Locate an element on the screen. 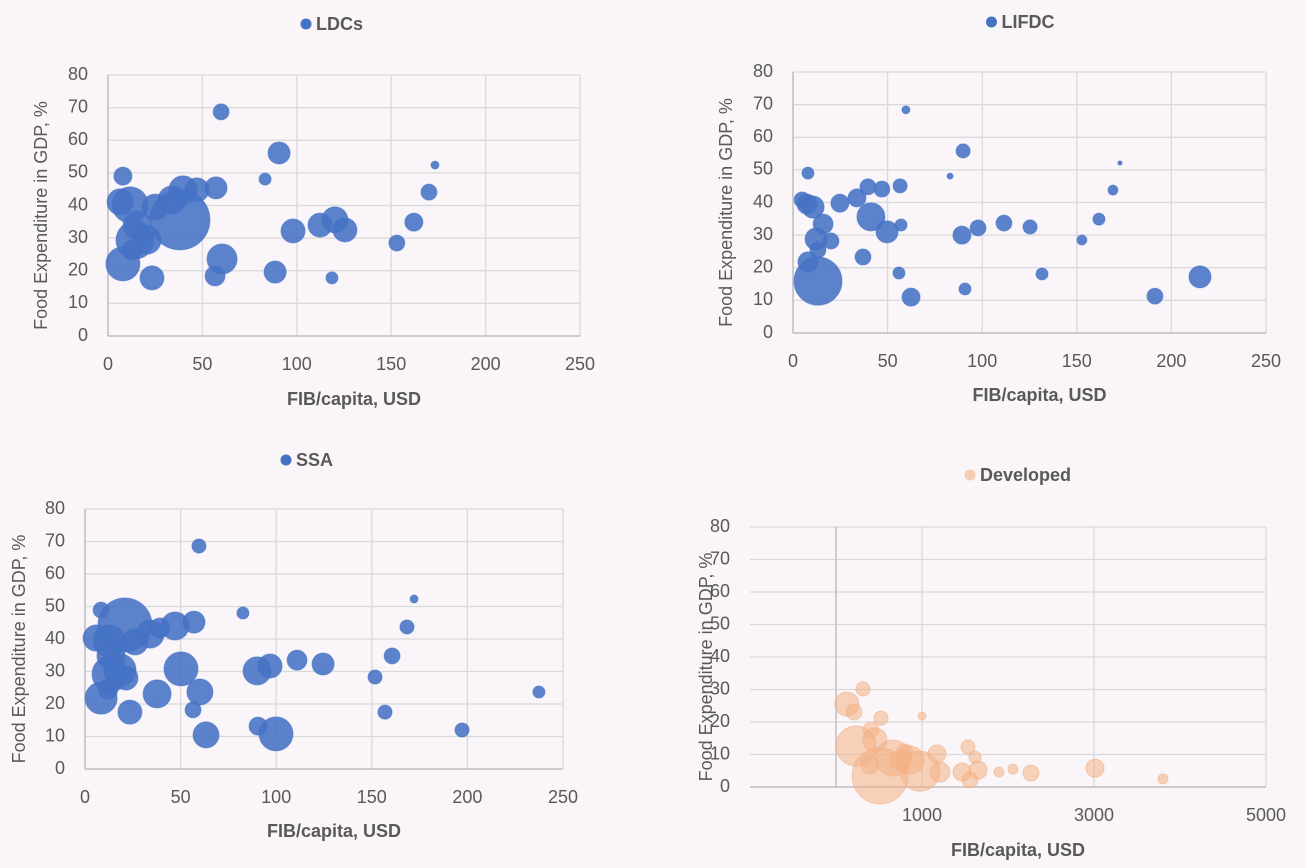 This screenshot has width=1306, height=868. x-tick-label: 3000 is located at coordinates (1094, 815).